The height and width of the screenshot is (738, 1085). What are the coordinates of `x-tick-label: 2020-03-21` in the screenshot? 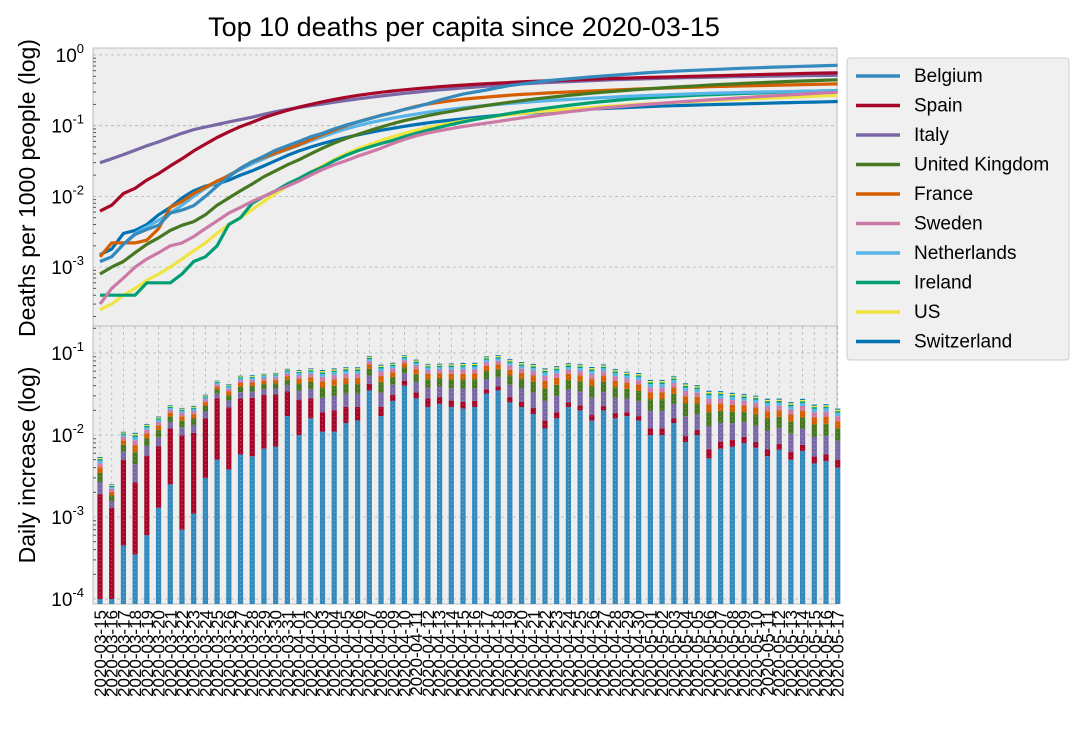 It's located at (170, 653).